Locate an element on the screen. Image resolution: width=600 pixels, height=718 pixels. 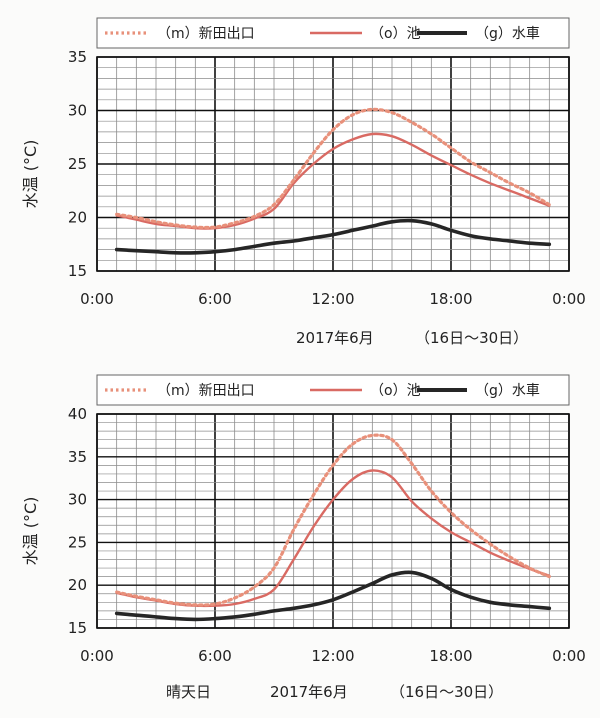
series-line-m is located at coordinates (333, 168).